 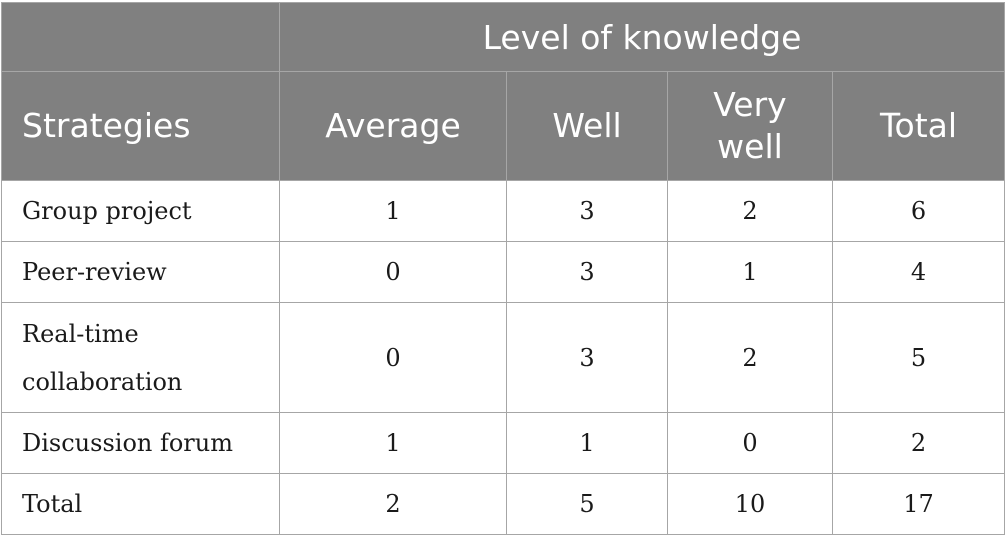 I want to click on header-very-well-label: Very well, so click(x=750, y=125).